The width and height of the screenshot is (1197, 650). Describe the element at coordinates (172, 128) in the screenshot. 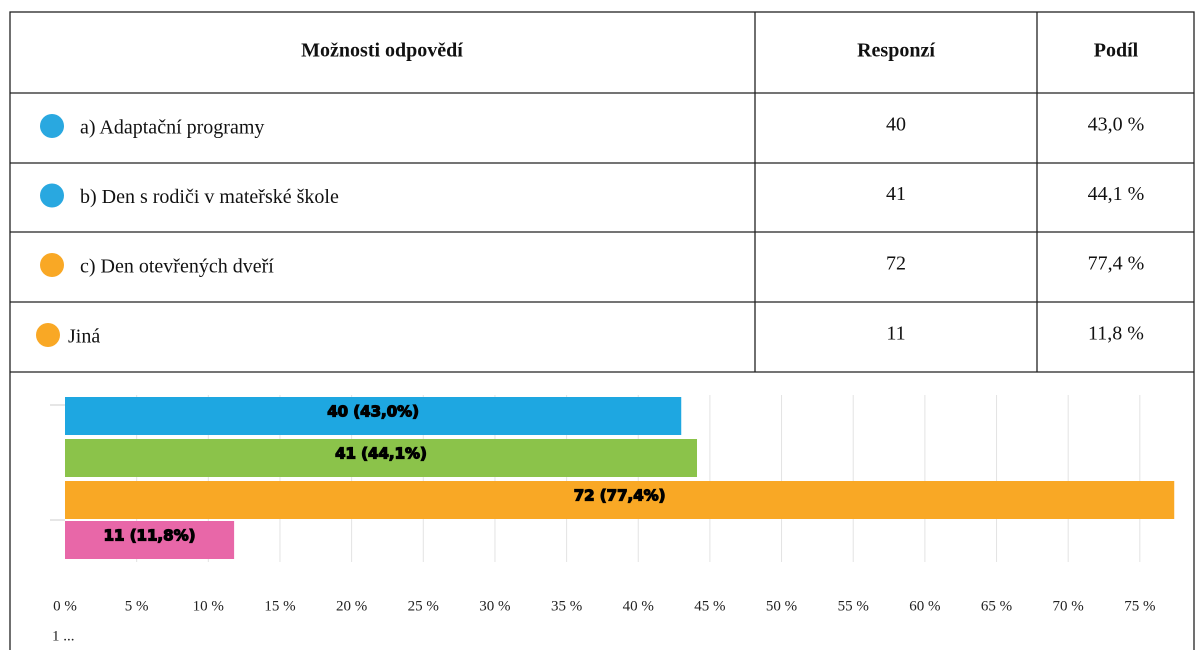

I see `option: a) Adaptační programy` at that location.